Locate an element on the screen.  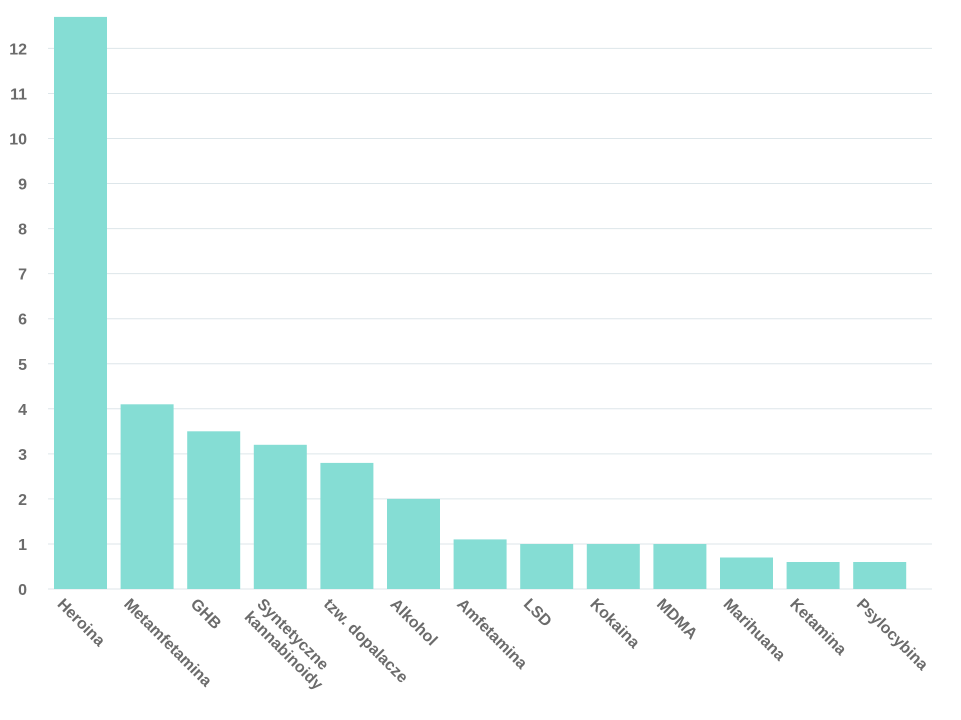
bar-alkohol is located at coordinates (413, 543).